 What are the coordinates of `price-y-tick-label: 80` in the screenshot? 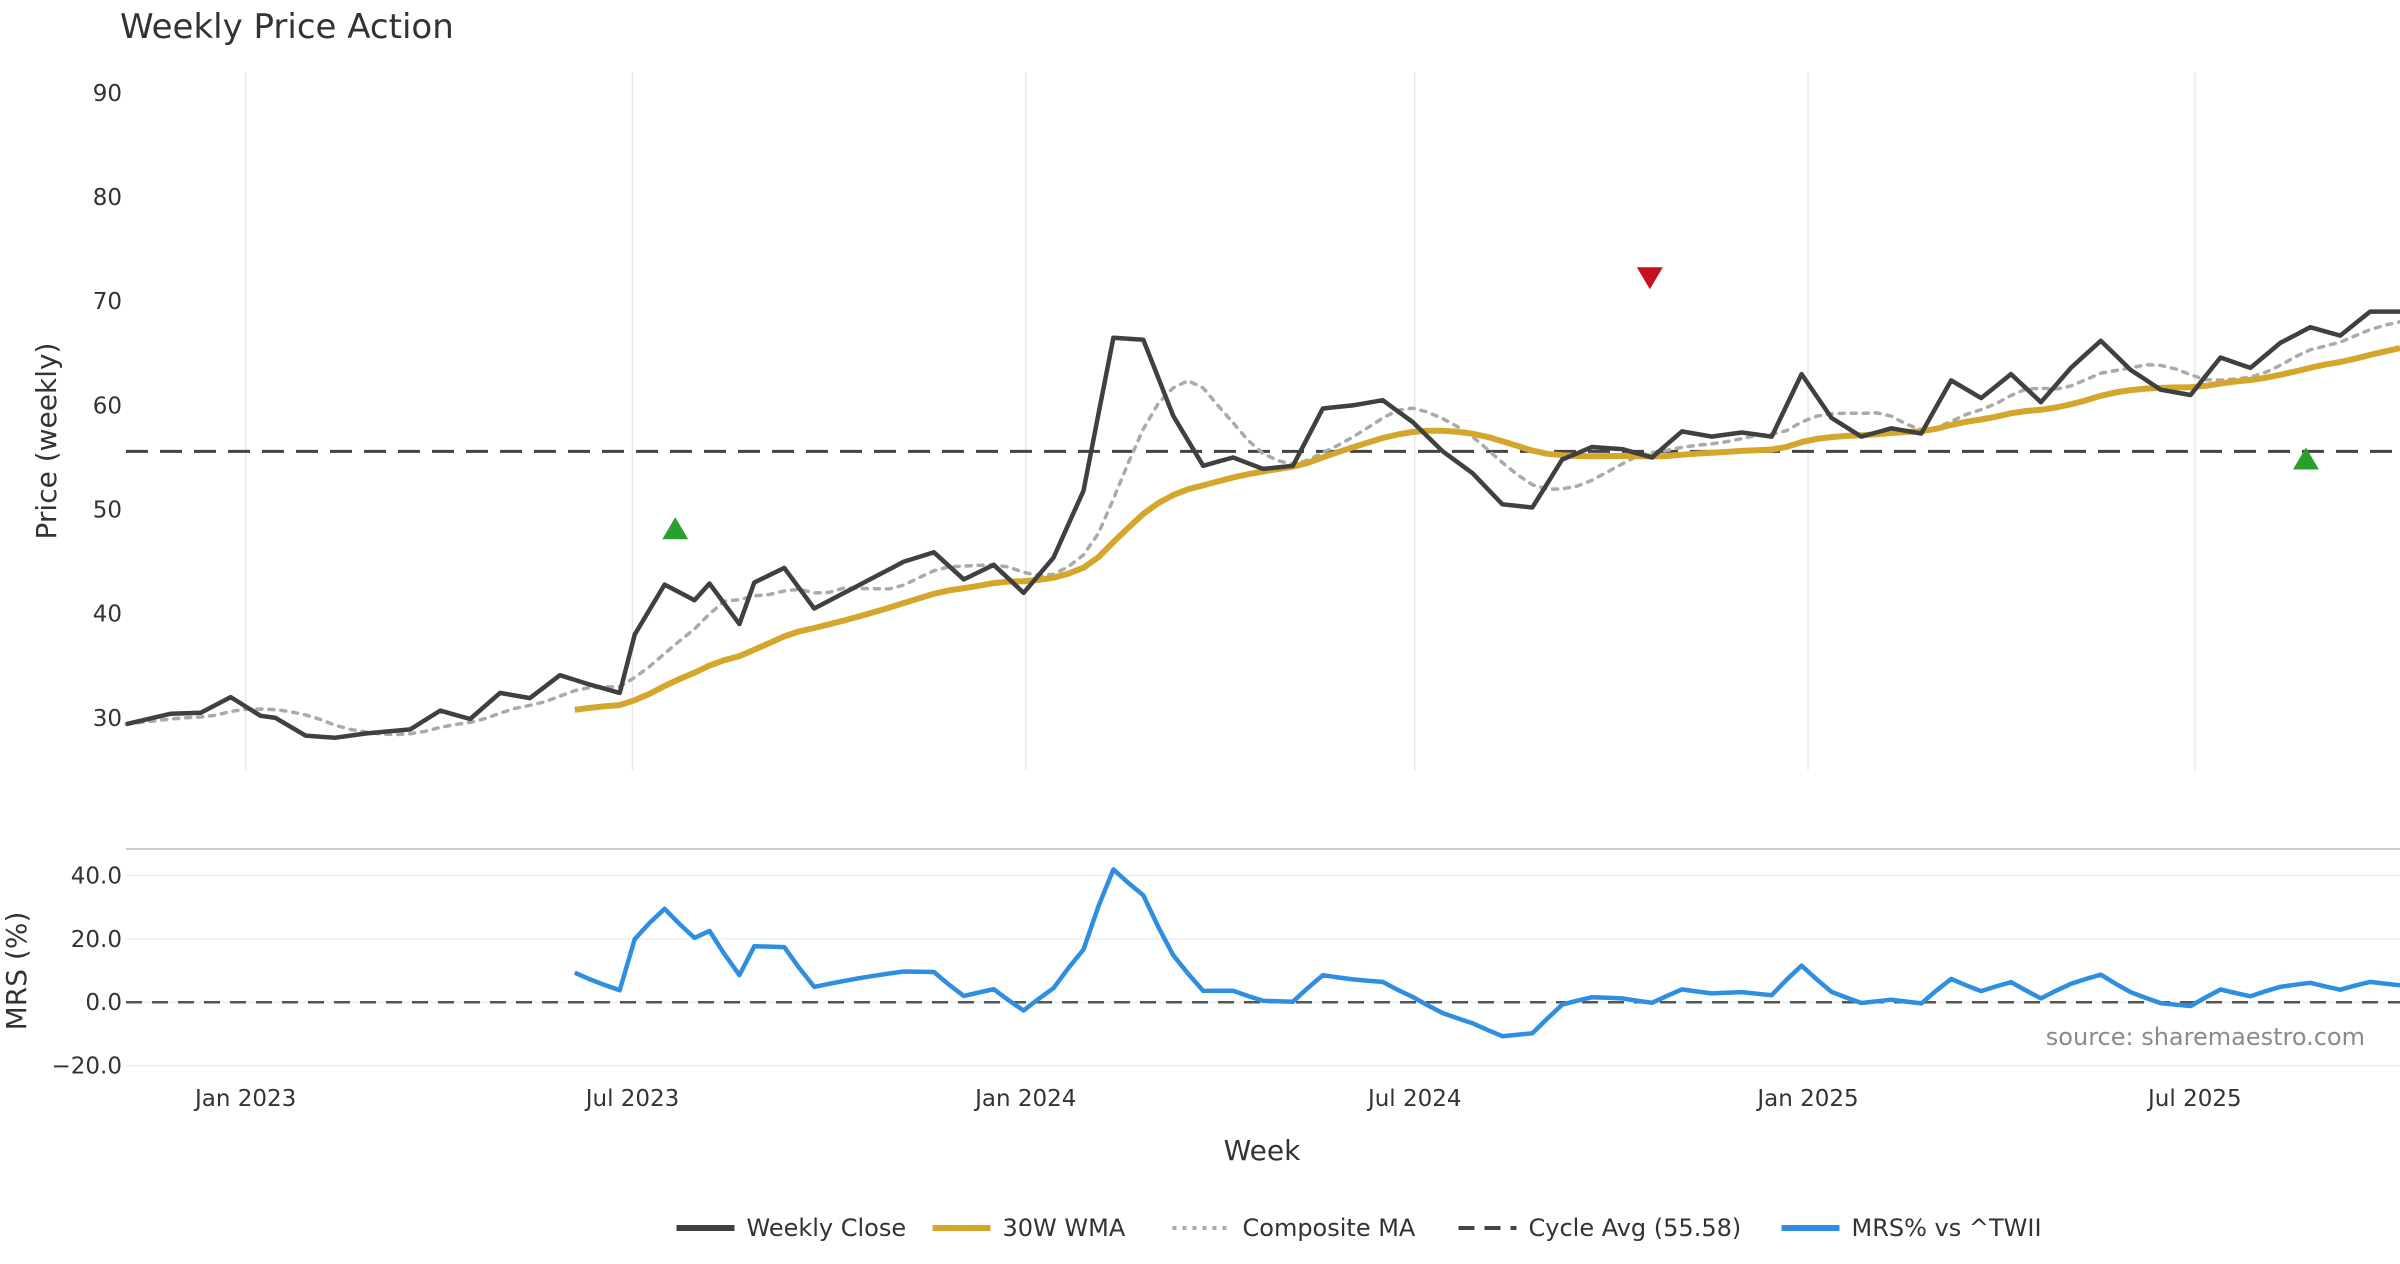 It's located at (107, 198).